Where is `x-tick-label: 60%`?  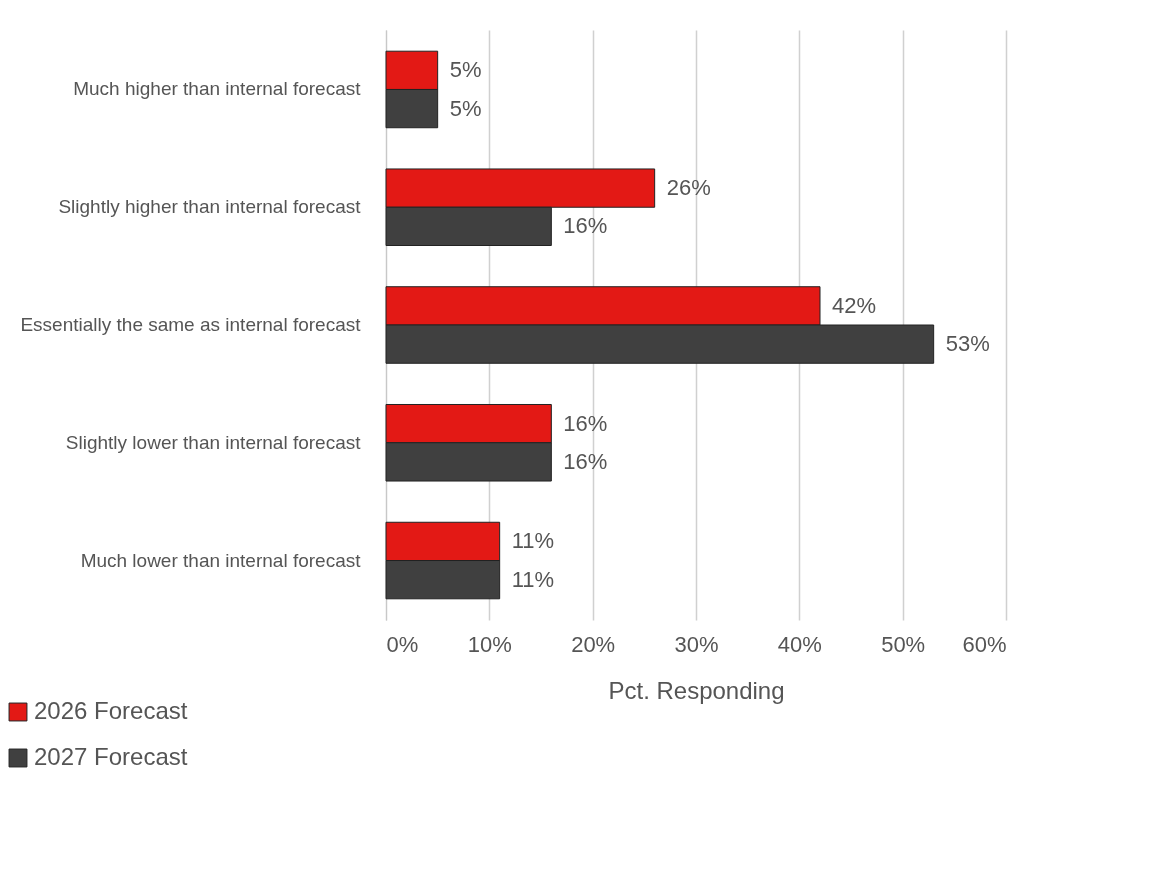 x-tick-label: 60% is located at coordinates (984, 644).